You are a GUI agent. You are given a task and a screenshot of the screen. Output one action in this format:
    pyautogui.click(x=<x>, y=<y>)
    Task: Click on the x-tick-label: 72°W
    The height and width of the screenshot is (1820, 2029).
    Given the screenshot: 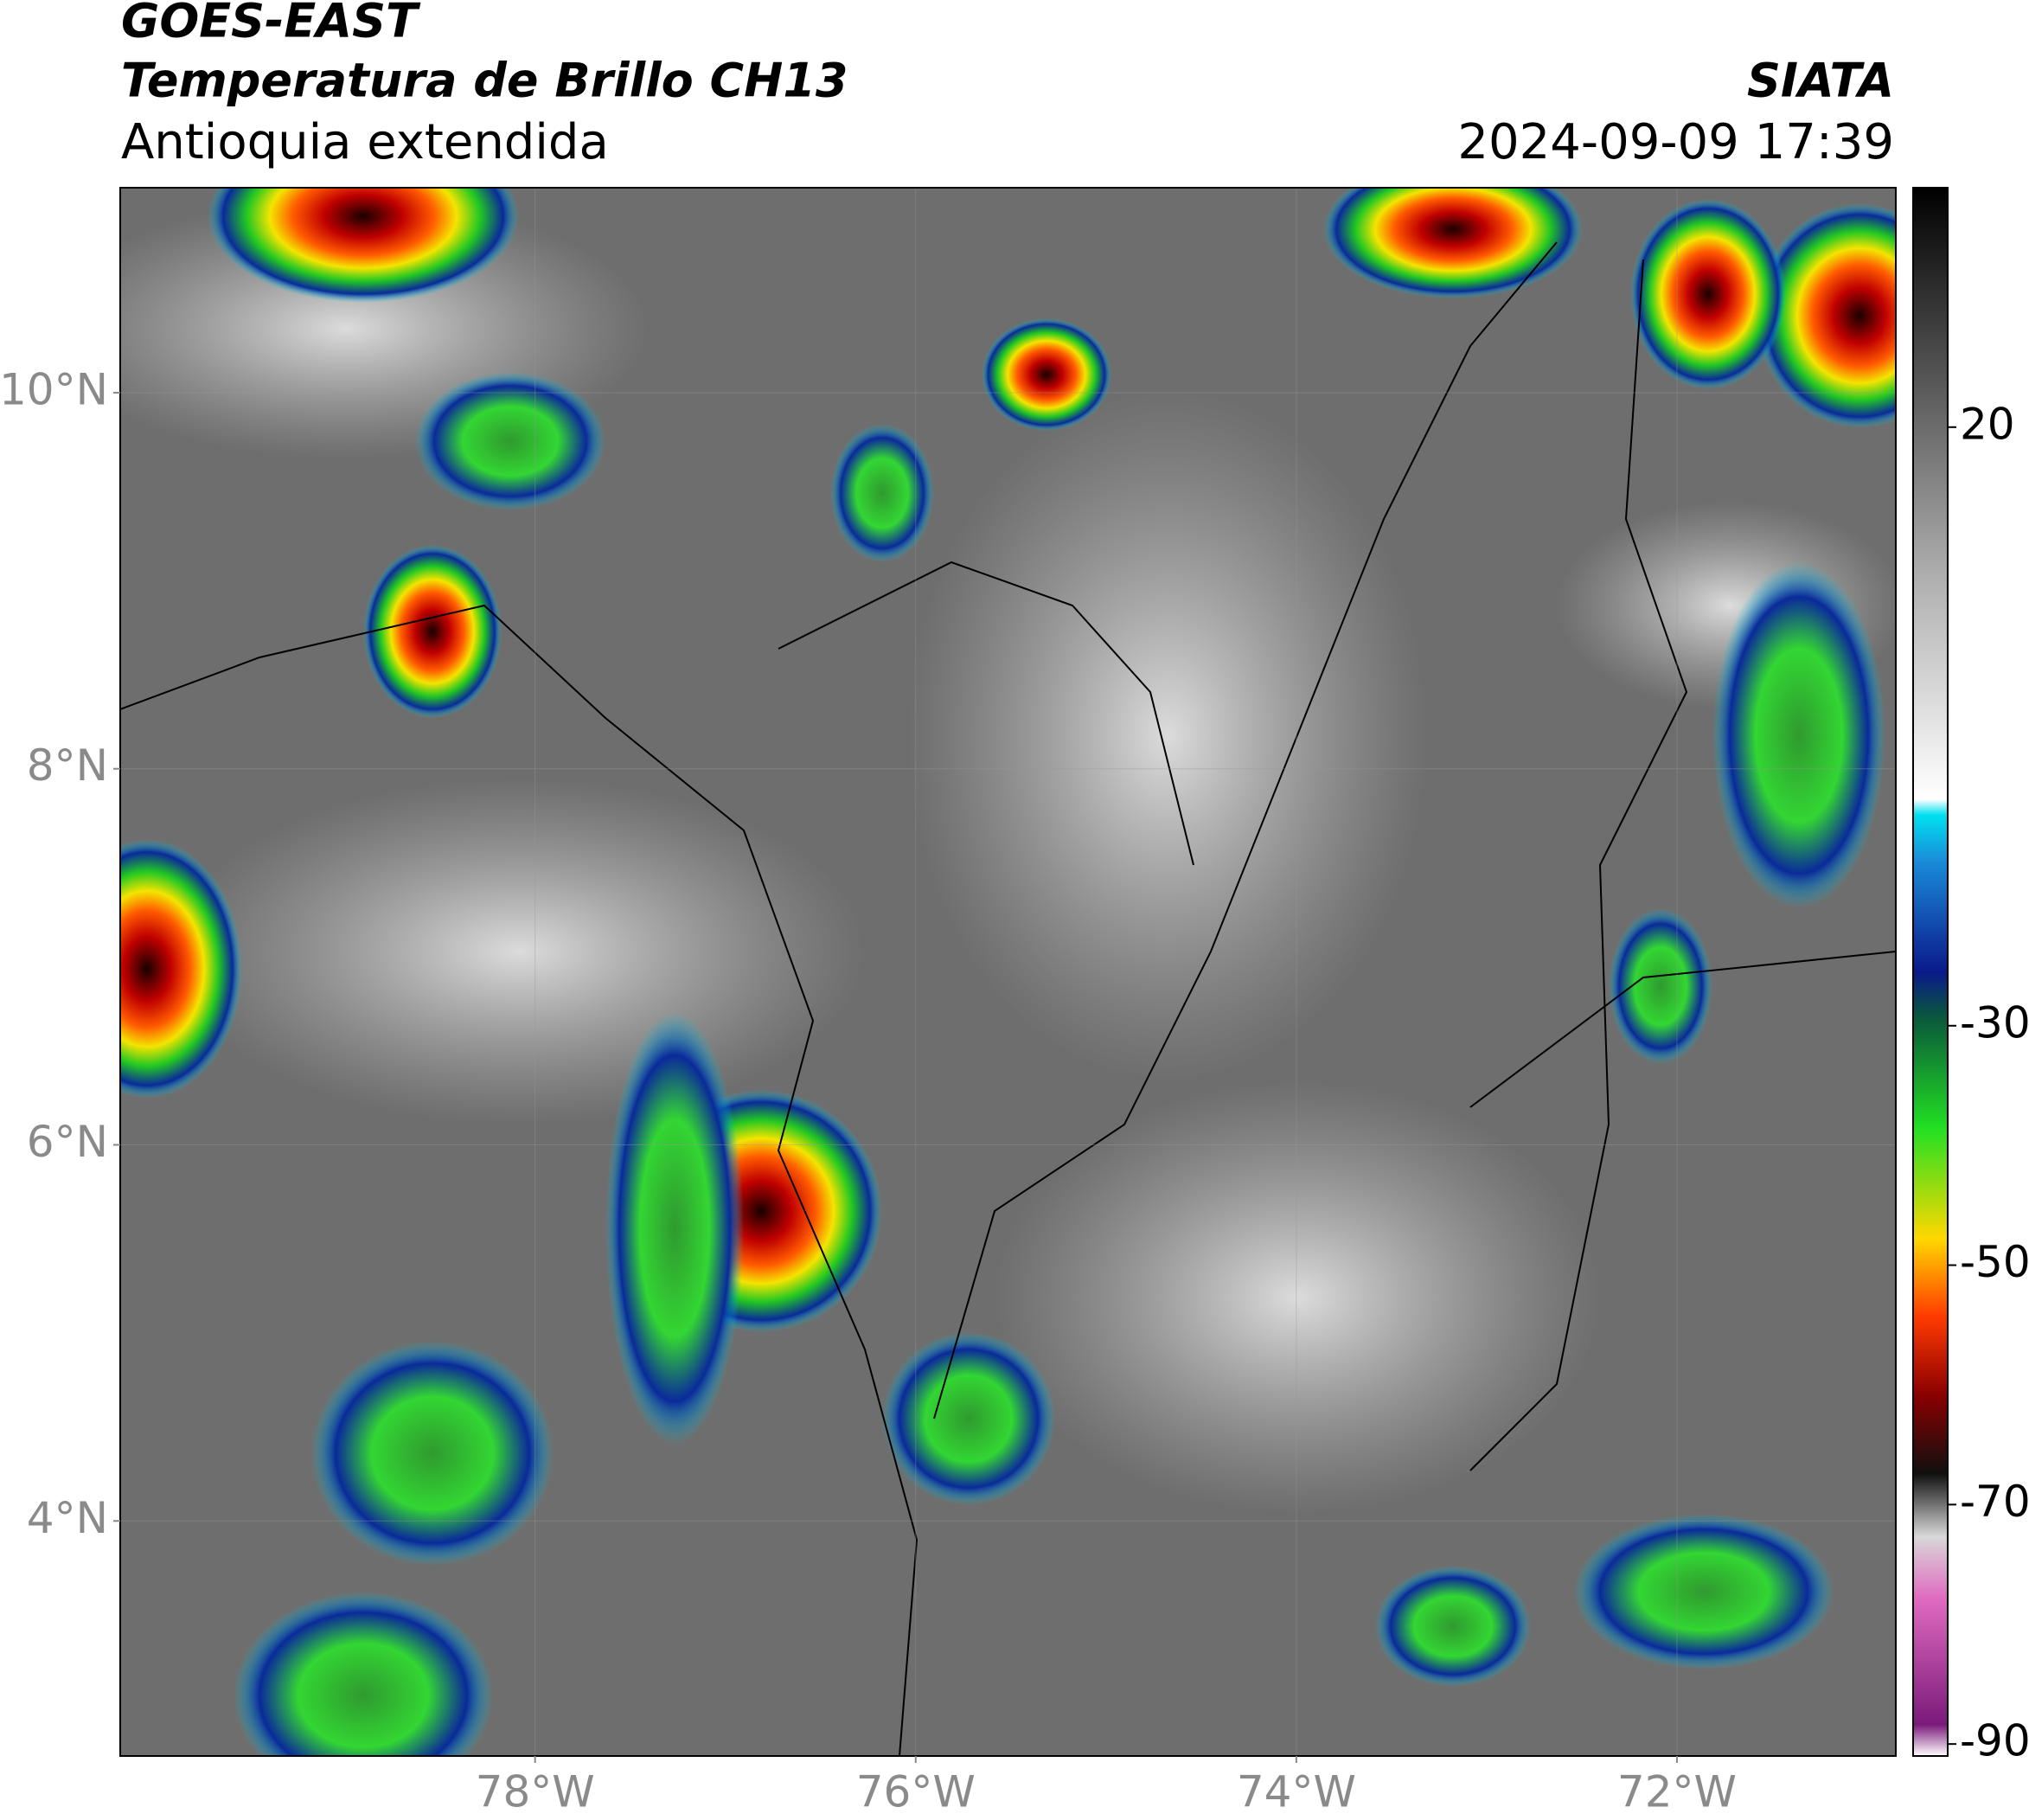 What is the action you would take?
    pyautogui.click(x=1677, y=1792)
    